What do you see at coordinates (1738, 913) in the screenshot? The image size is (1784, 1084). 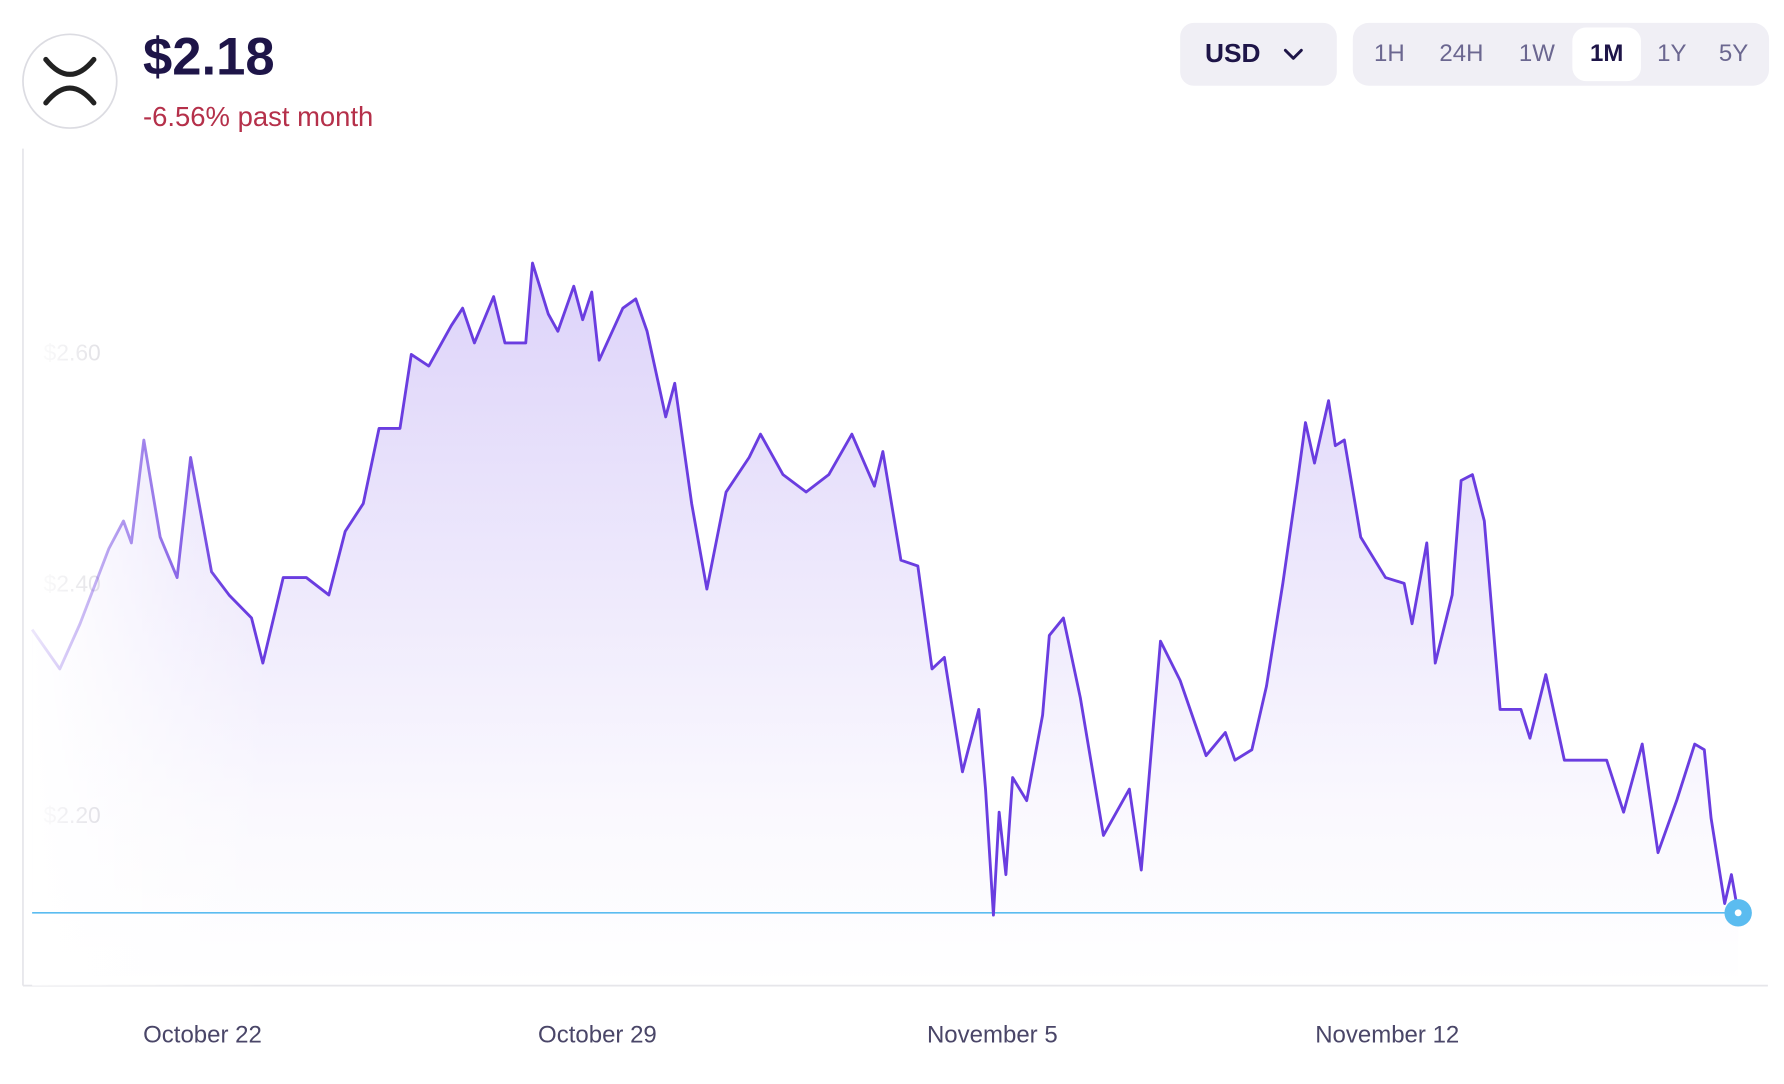 I see `current-price-dot-center` at bounding box center [1738, 913].